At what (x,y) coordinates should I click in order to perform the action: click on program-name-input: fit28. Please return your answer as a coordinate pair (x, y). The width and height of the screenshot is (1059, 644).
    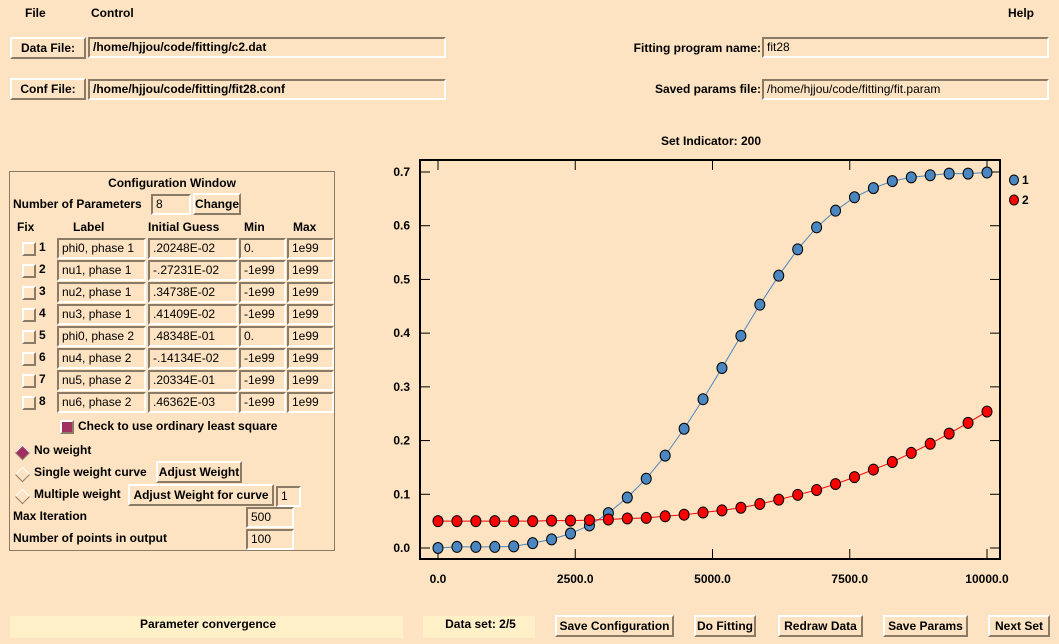
    Looking at the image, I should click on (905, 47).